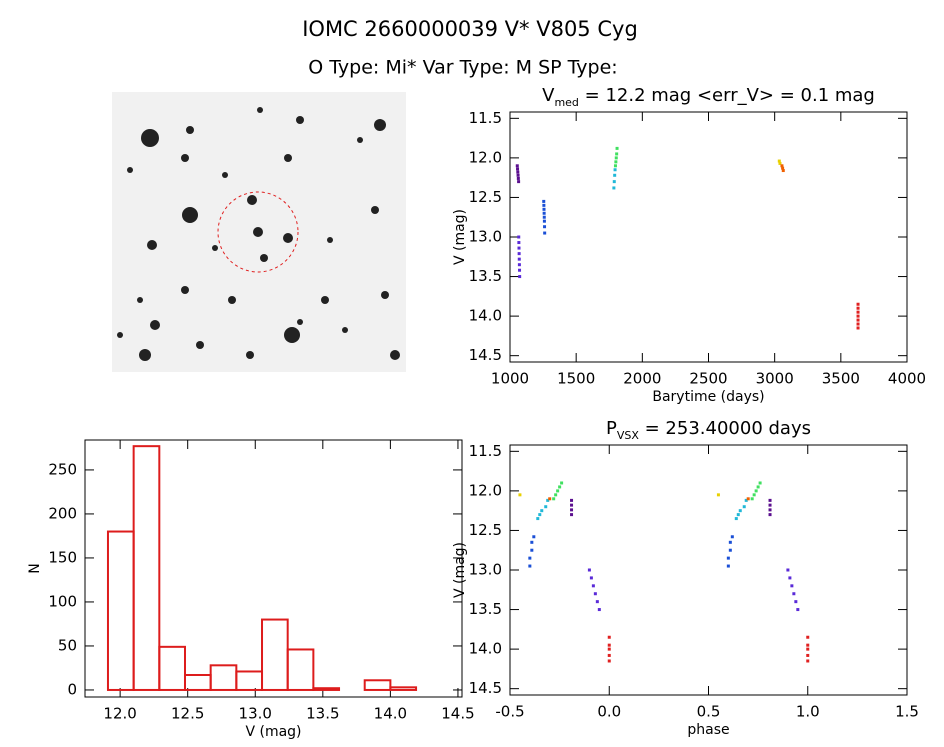 The width and height of the screenshot is (944, 747). What do you see at coordinates (72, 689) in the screenshot?
I see `y-tick-label: 0` at bounding box center [72, 689].